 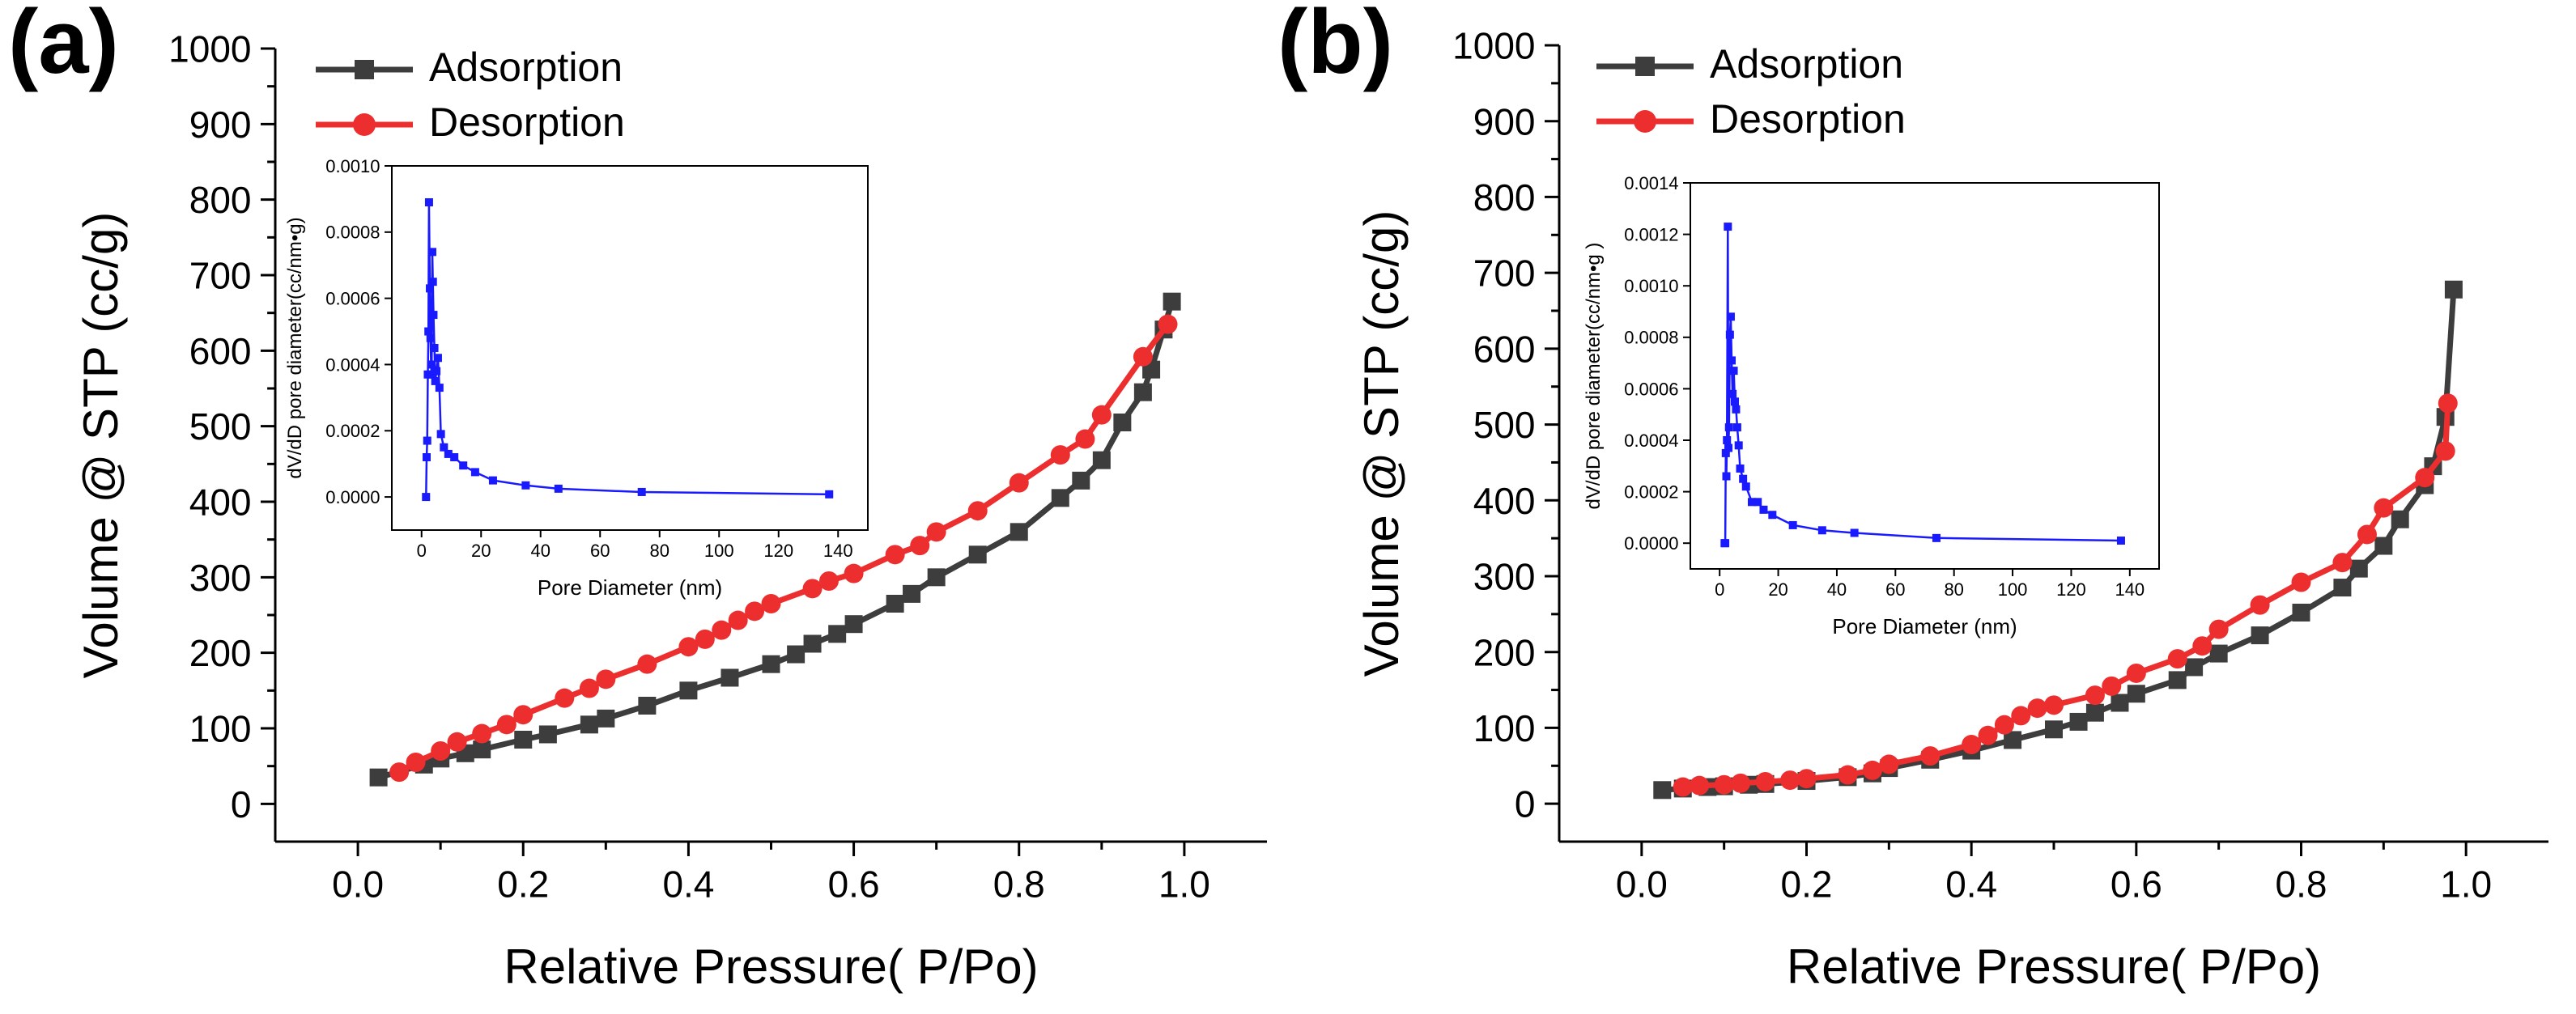 I want to click on panel-b-inset-ytick-label: 0.0010, so click(x=1651, y=286).